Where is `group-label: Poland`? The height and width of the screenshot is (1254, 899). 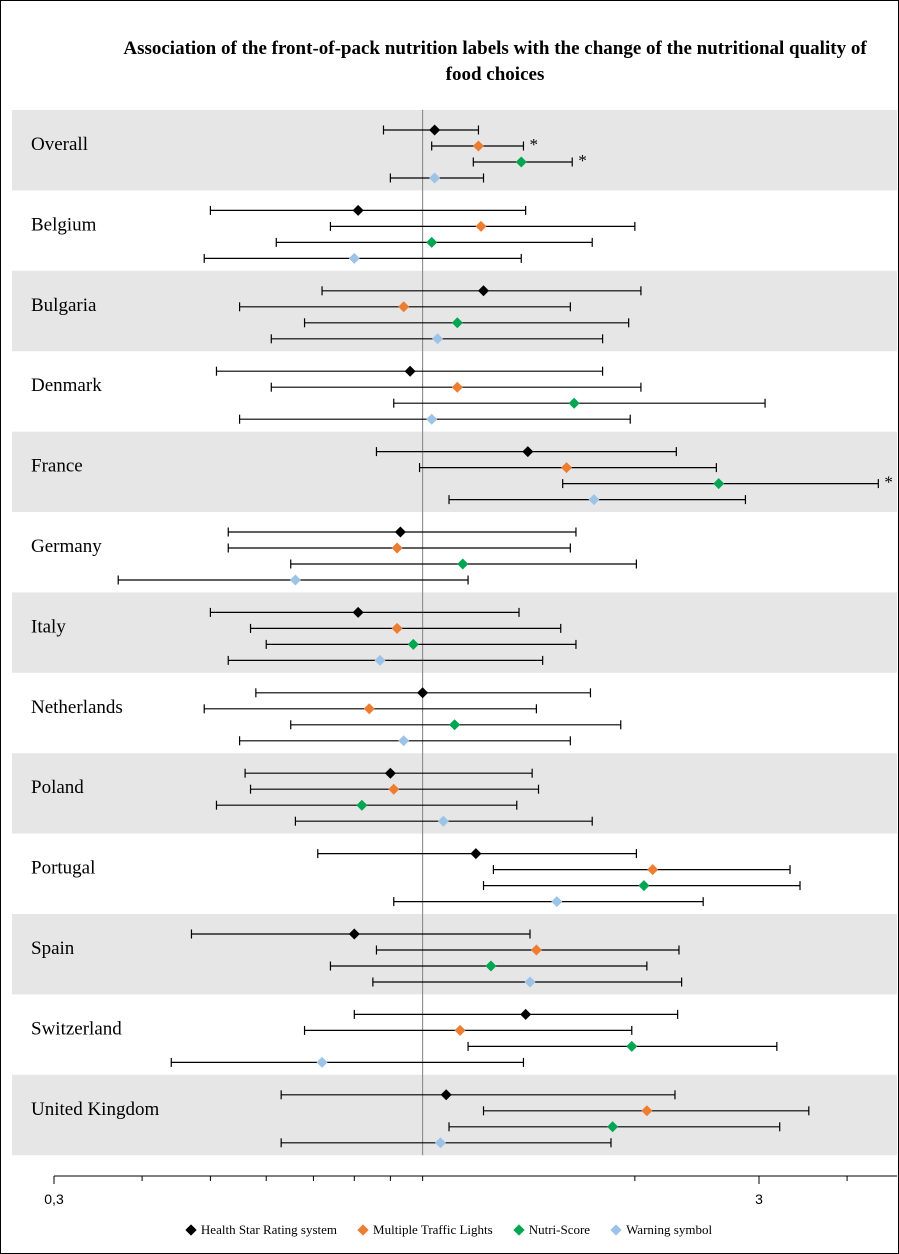 group-label: Poland is located at coordinates (57, 787).